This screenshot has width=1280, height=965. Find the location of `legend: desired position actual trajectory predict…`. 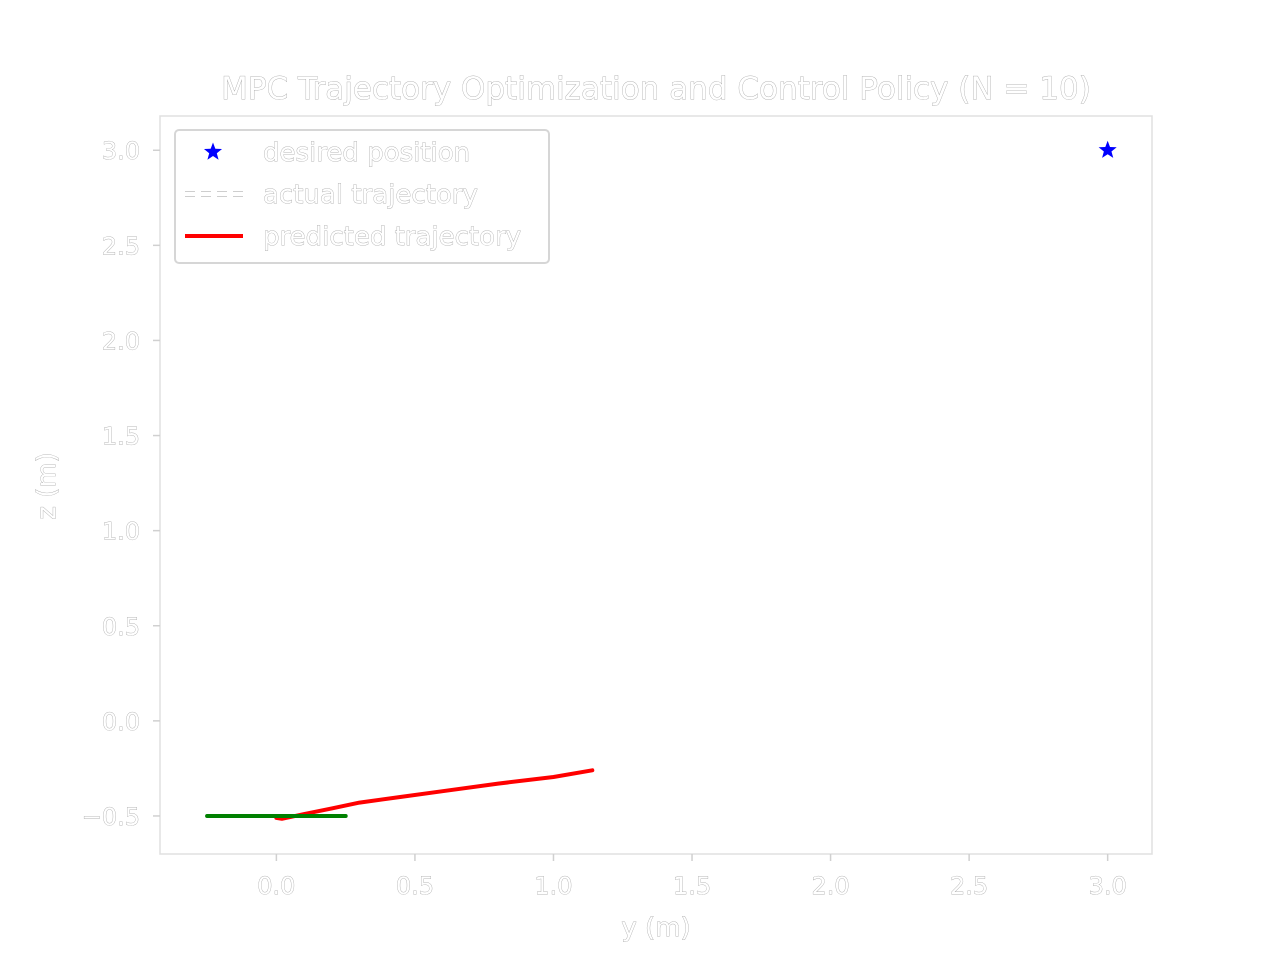

legend: desired position actual trajectory predict… is located at coordinates (362, 196).